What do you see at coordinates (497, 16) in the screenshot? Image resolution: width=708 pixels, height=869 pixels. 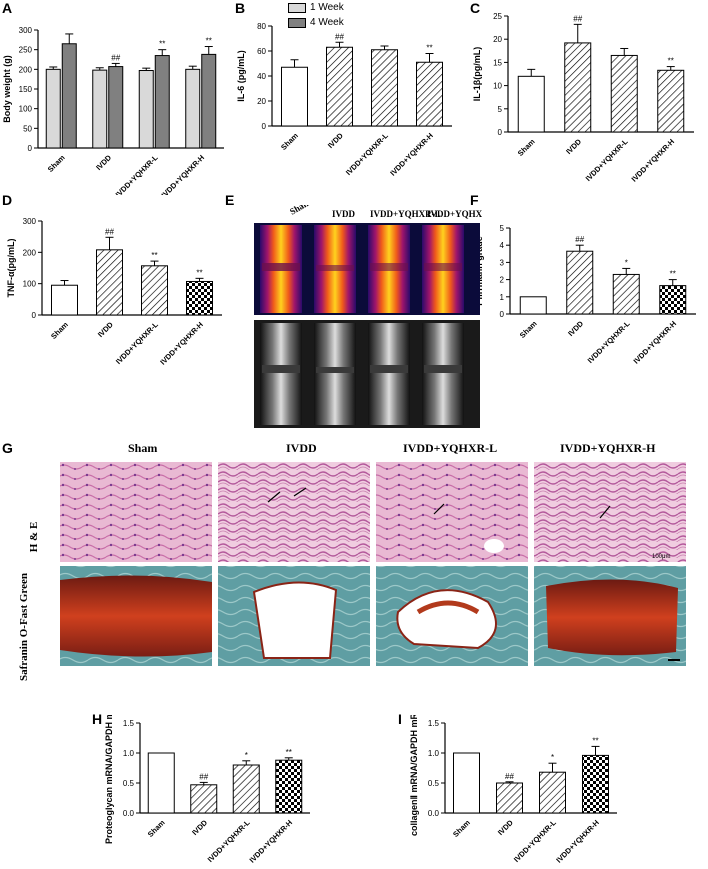 I see `y-tick-label: 25` at bounding box center [497, 16].